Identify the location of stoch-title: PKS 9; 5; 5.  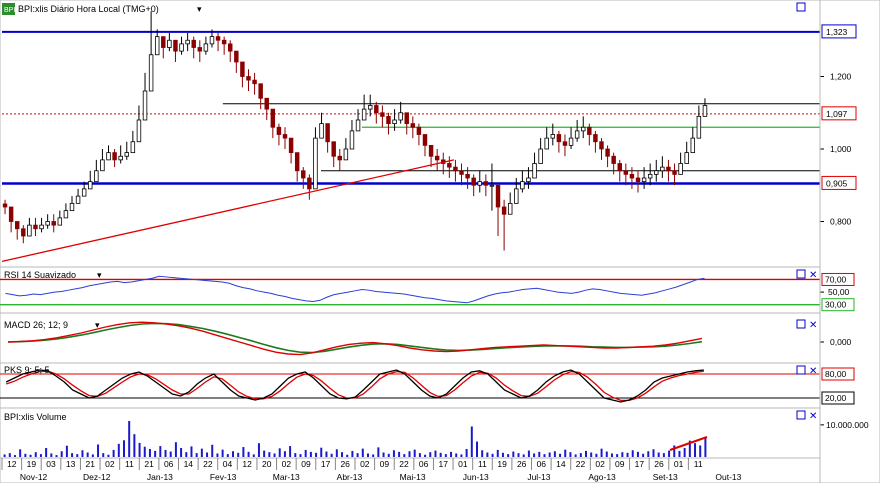
(27, 370).